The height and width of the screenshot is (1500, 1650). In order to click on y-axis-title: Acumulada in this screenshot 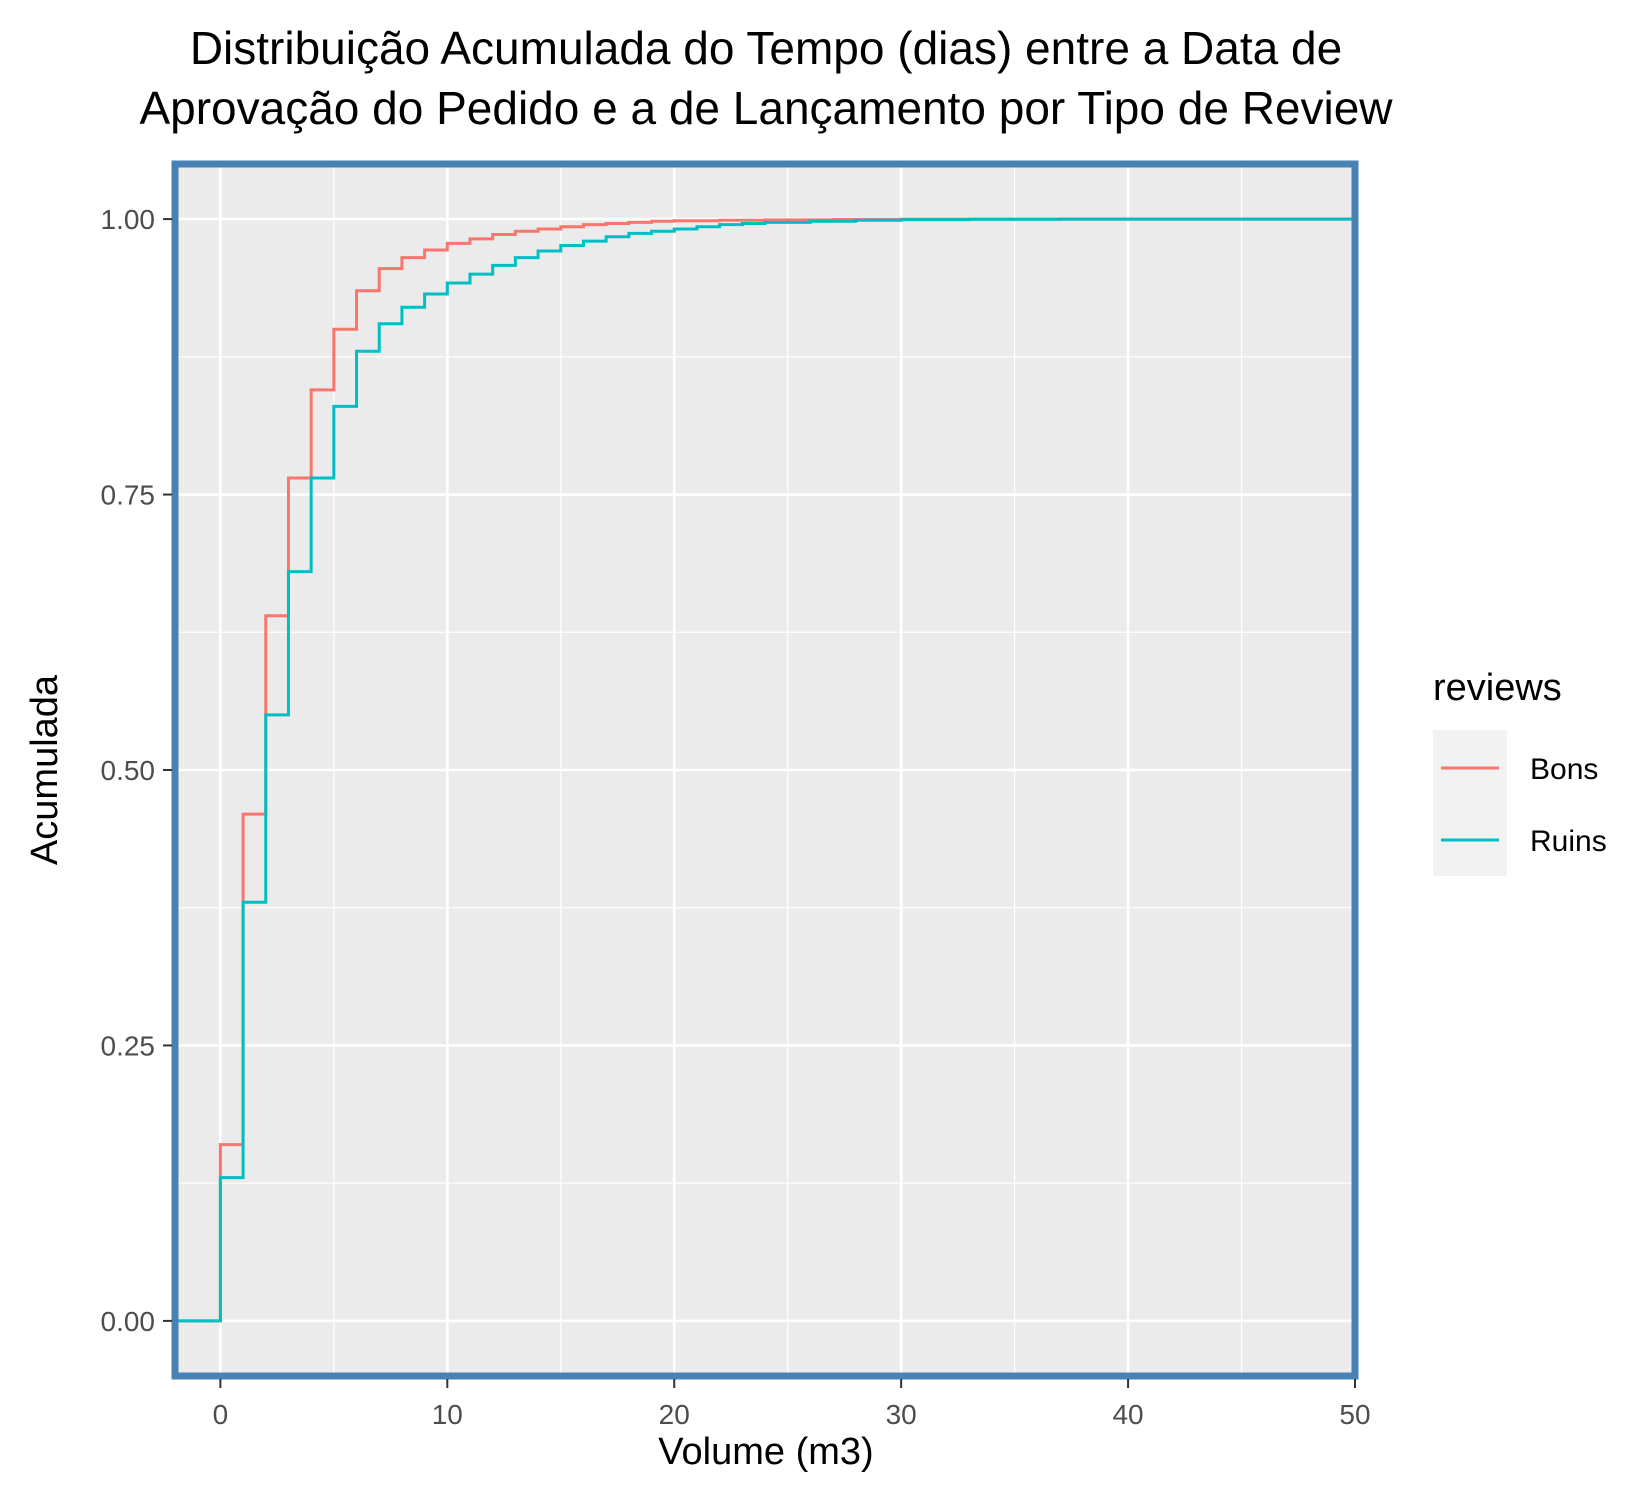, I will do `click(45, 769)`.